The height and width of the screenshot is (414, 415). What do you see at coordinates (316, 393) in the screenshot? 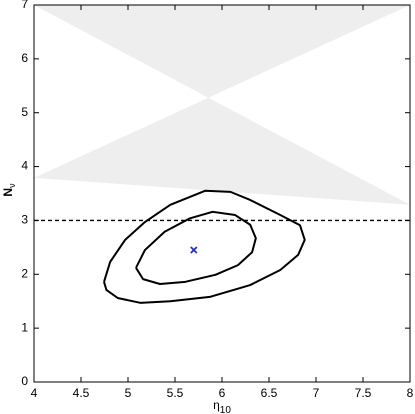
I see `x-tick-label: 7` at bounding box center [316, 393].